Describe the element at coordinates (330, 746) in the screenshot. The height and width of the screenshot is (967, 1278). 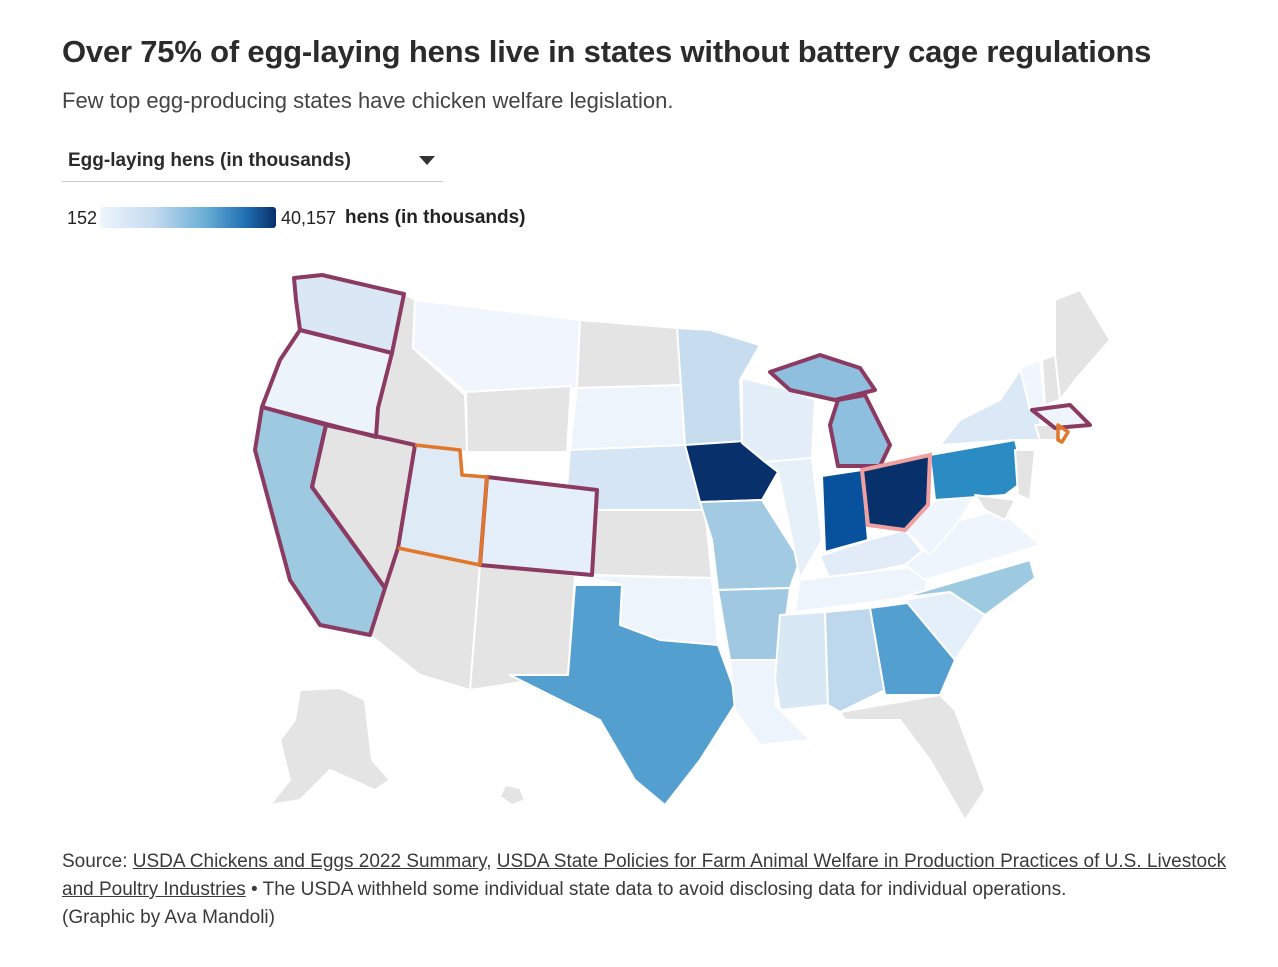
I see `state-alaska` at that location.